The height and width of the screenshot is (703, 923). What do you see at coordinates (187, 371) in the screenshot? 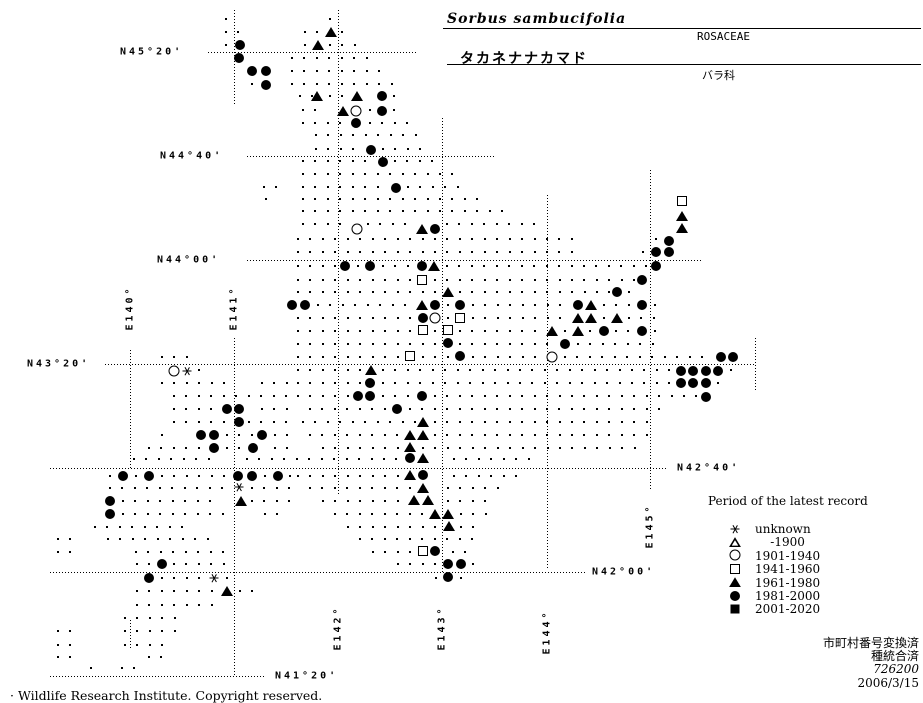
I see `asterisk-symbol` at bounding box center [187, 371].